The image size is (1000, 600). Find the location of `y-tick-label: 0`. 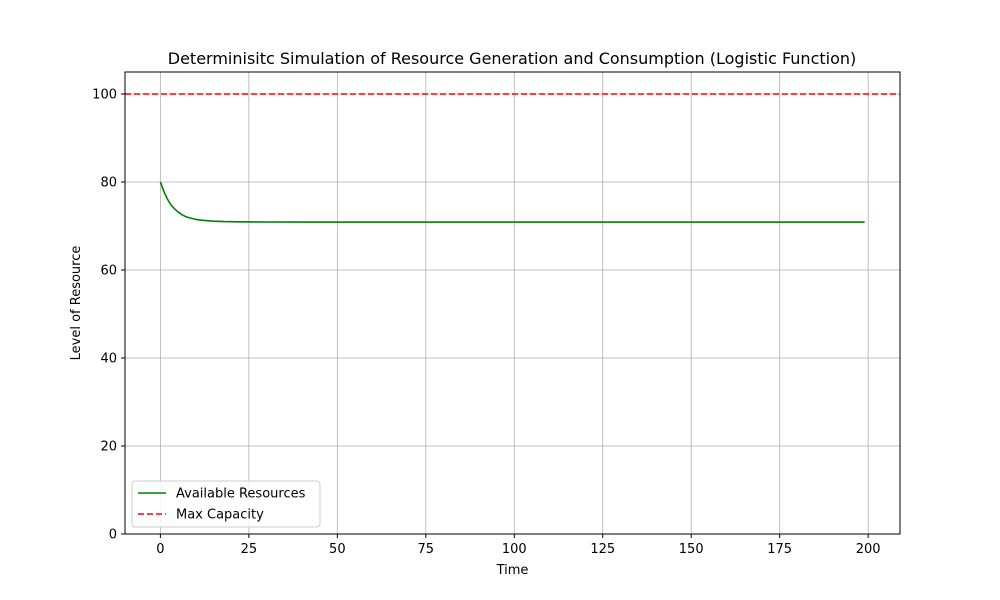

y-tick-label: 0 is located at coordinates (113, 535).